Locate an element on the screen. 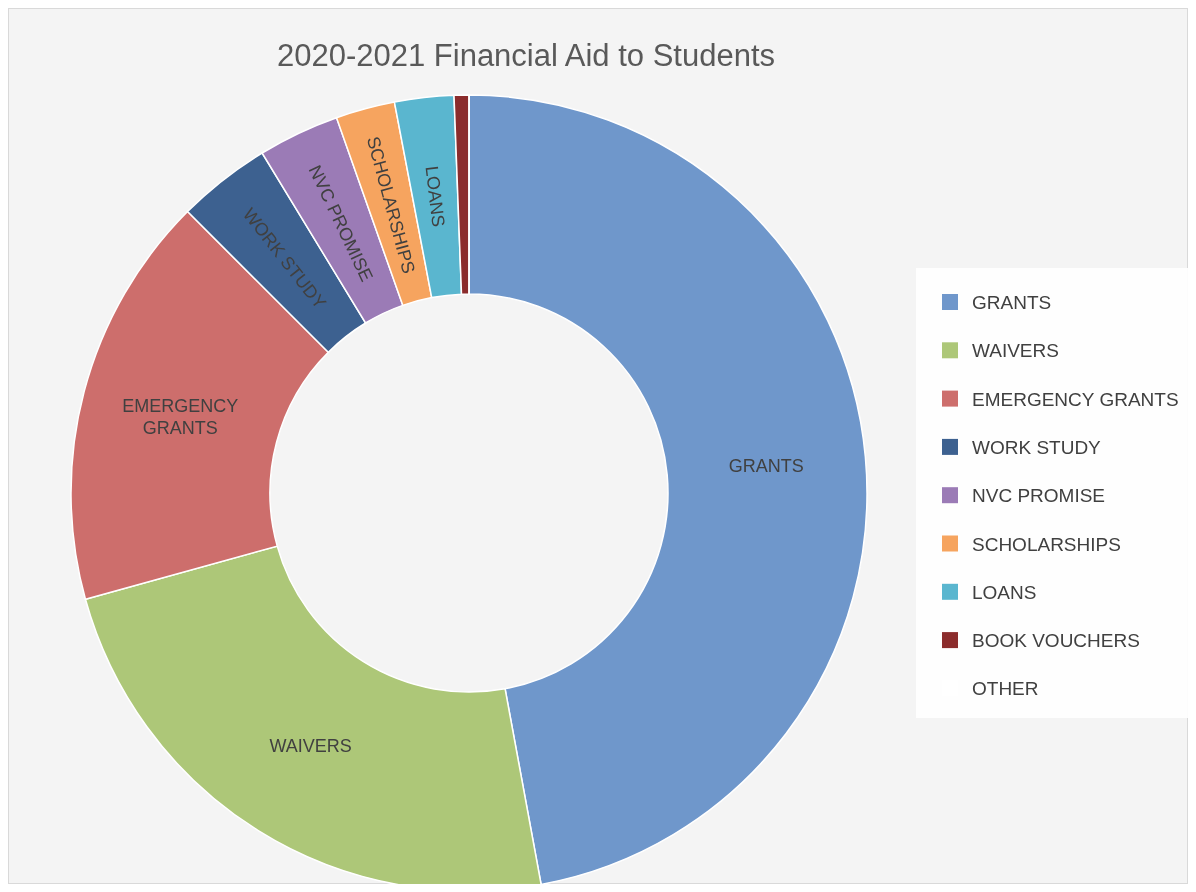  legend-label: BOOK VOUCHERS is located at coordinates (1056, 641).